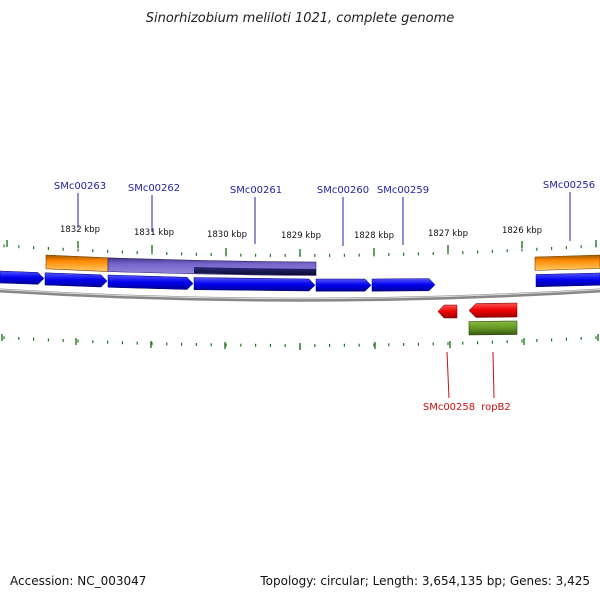 The height and width of the screenshot is (600, 600). I want to click on genome-backbone, so click(300, 295).